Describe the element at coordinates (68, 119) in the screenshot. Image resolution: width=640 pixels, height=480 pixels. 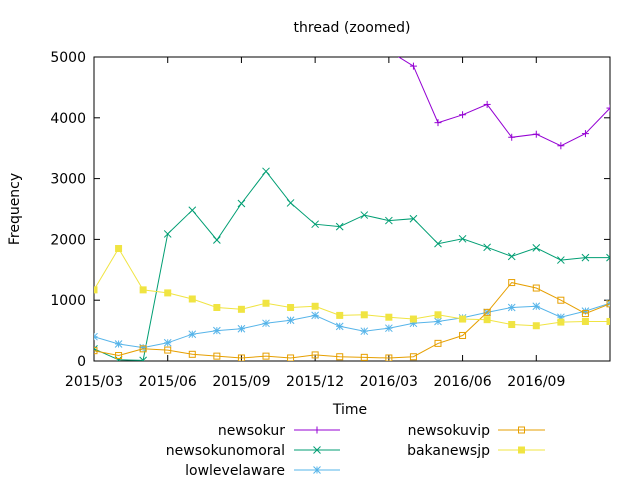
I see `y-tick-label: 4000` at that location.